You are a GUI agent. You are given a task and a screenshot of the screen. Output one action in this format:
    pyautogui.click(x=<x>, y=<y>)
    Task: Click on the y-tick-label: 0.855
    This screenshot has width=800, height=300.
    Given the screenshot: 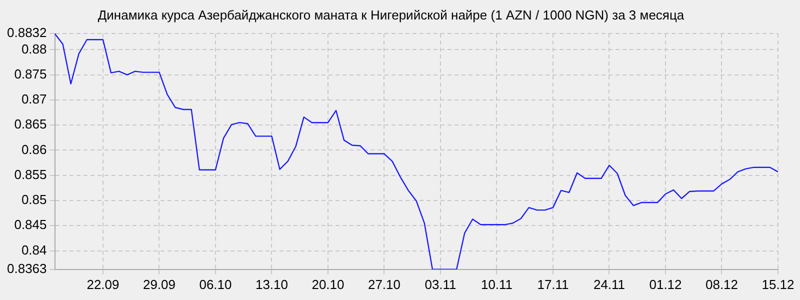 What is the action you would take?
    pyautogui.click(x=30, y=174)
    